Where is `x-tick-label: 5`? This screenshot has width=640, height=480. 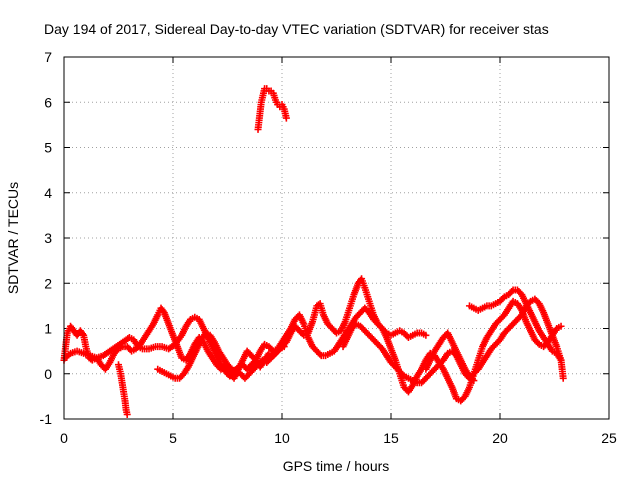 x-tick-label: 5 is located at coordinates (173, 438).